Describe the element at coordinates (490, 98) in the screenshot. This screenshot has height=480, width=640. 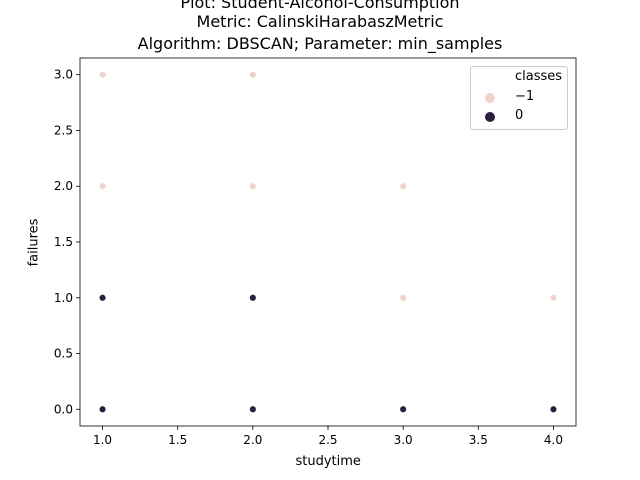
I see `legend-marker-noise` at that location.